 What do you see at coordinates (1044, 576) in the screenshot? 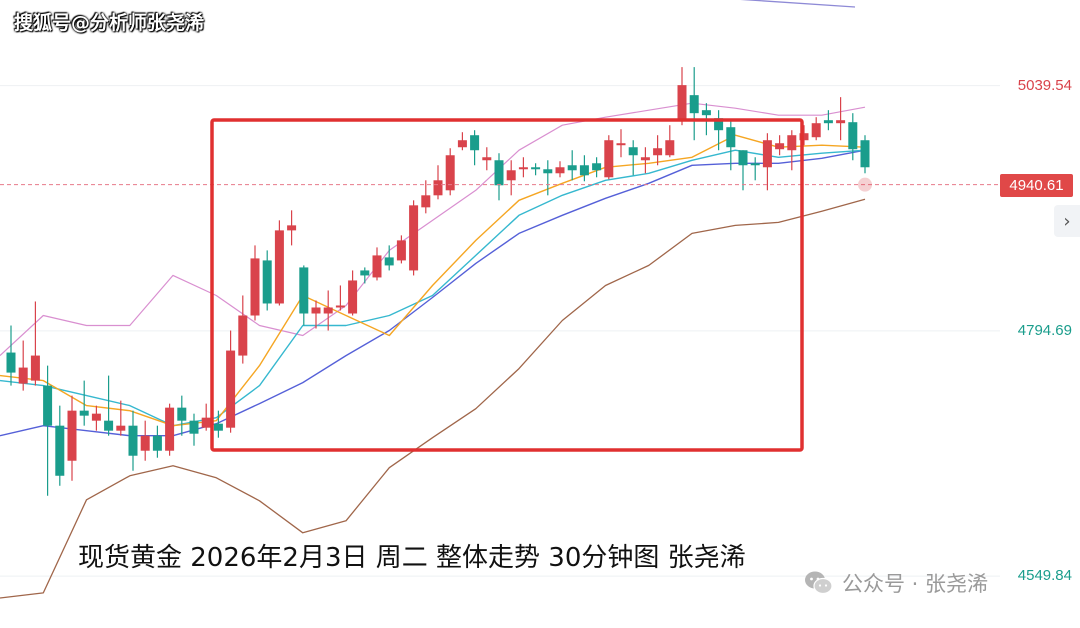
I see `y-tick-label: 4549.84` at bounding box center [1044, 576].